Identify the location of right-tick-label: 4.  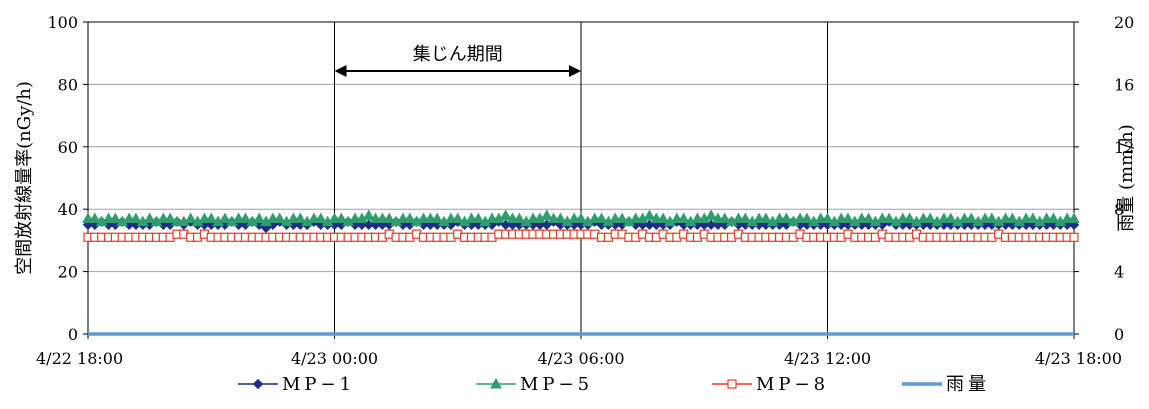
(1119, 272).